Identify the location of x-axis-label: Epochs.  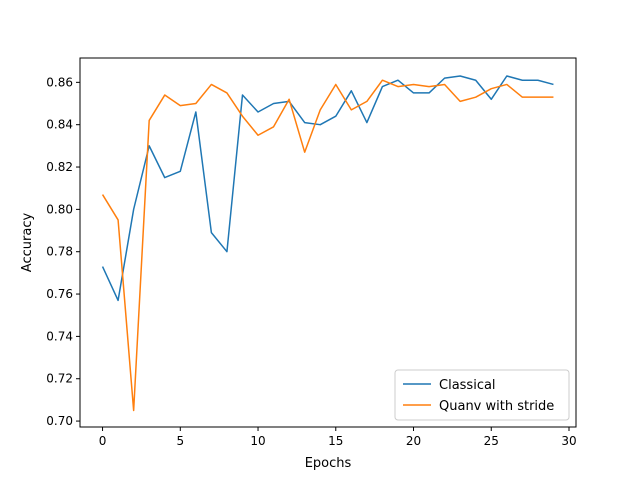
(328, 463).